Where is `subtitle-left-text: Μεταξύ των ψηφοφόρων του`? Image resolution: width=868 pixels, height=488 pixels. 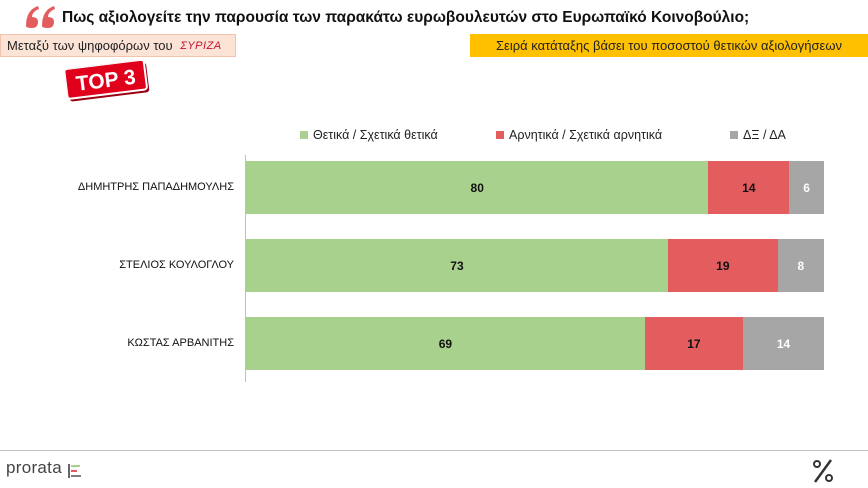 subtitle-left-text: Μεταξύ των ψηφοφόρων του is located at coordinates (90, 45).